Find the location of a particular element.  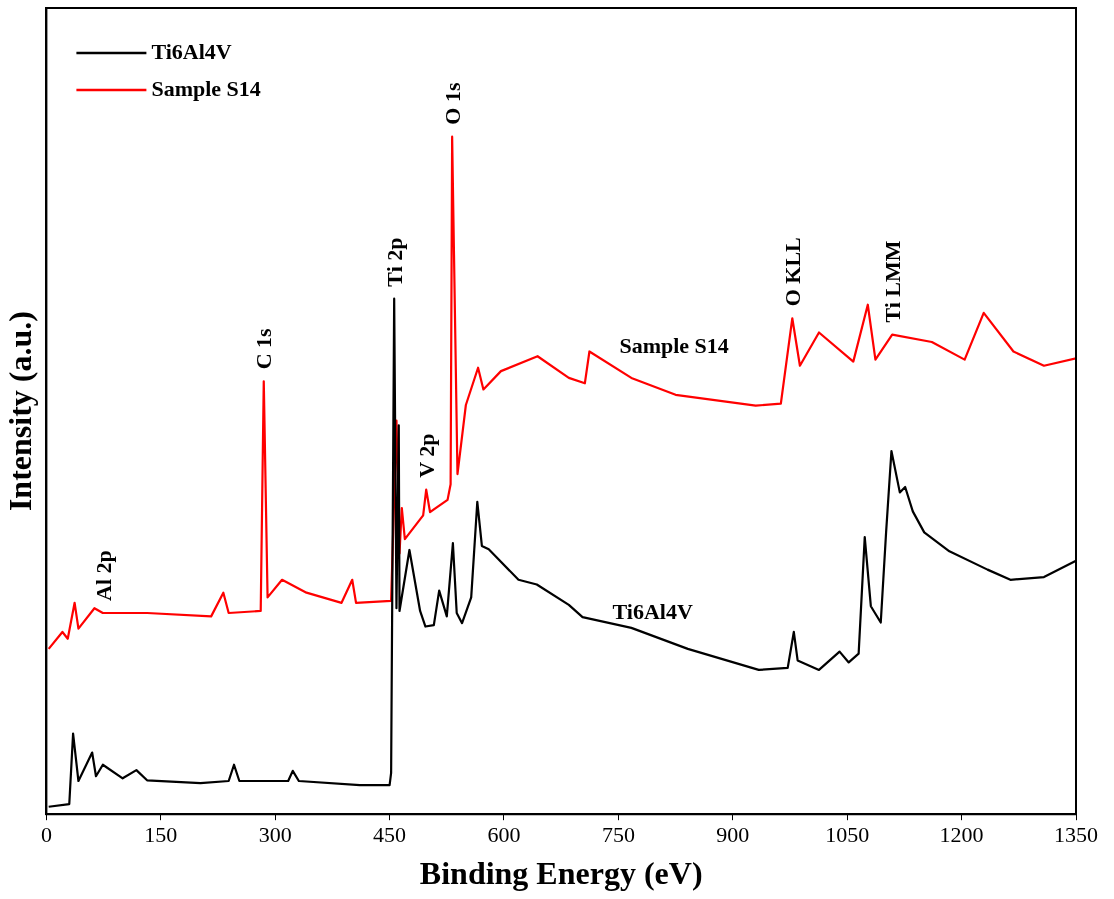

x-tick-label: 600 is located at coordinates (504, 835).